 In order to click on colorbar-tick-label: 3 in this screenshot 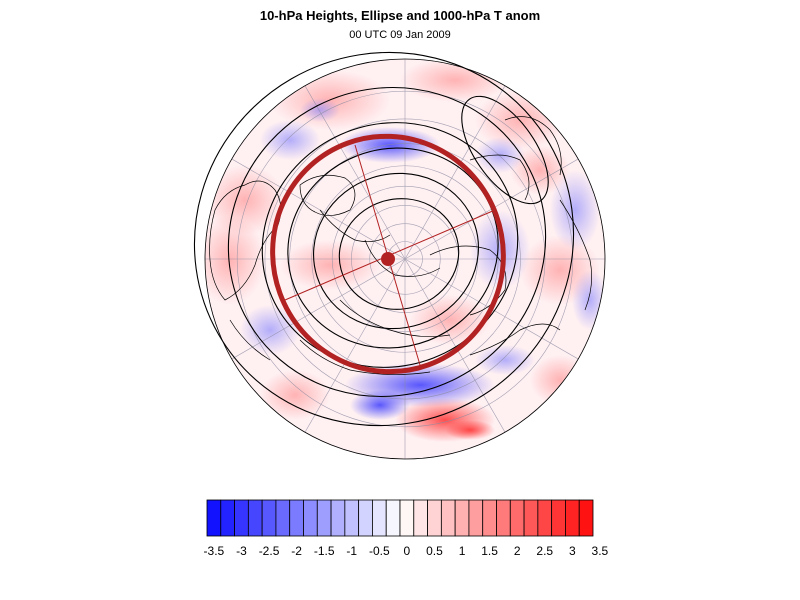, I will do `click(572, 551)`.